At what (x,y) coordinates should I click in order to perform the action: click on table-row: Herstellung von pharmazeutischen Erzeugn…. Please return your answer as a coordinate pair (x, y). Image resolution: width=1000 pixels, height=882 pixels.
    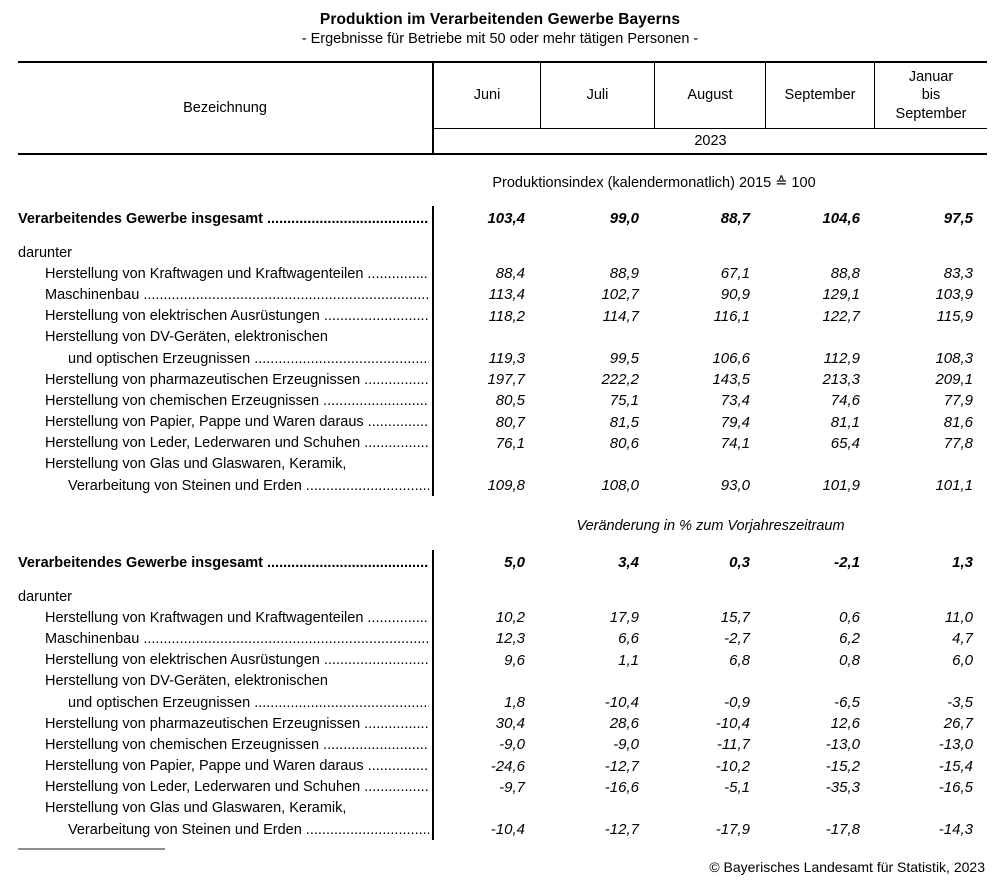
    Looking at the image, I should click on (502, 724).